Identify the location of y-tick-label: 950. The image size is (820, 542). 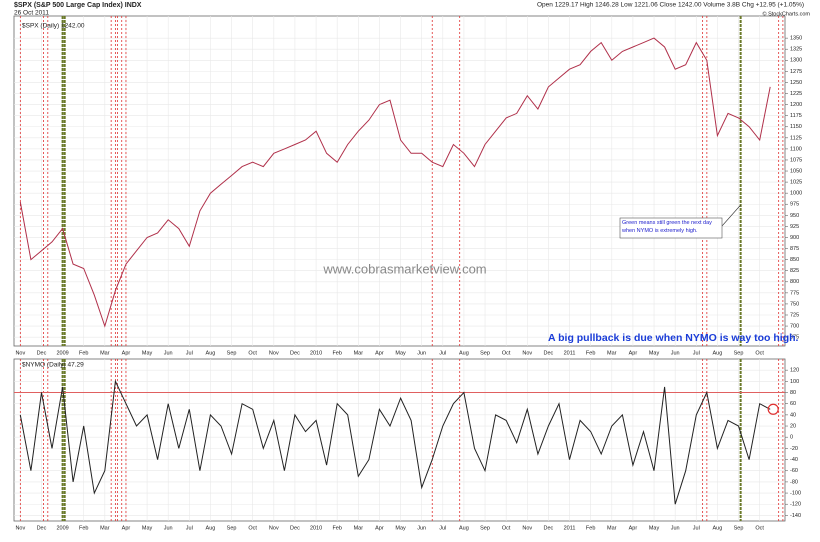
(794, 216).